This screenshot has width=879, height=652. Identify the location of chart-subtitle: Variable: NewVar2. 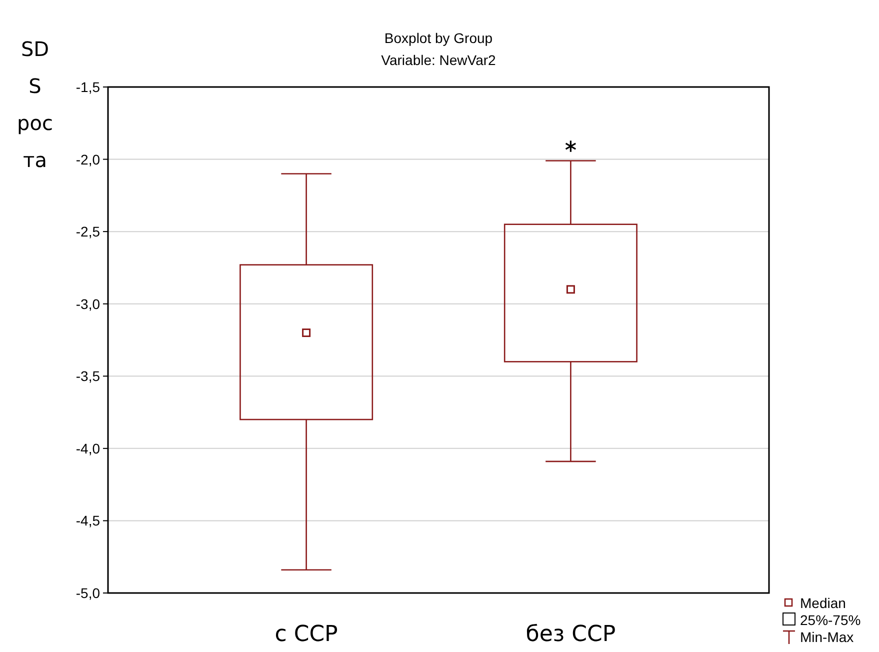
(438, 60).